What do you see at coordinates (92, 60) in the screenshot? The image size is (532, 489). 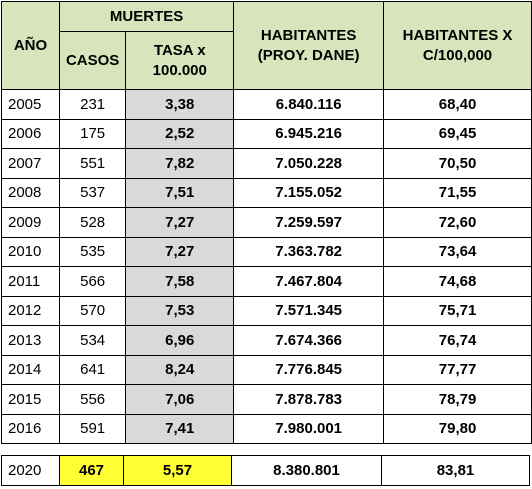 I see `header-cell: CASOS` at bounding box center [92, 60].